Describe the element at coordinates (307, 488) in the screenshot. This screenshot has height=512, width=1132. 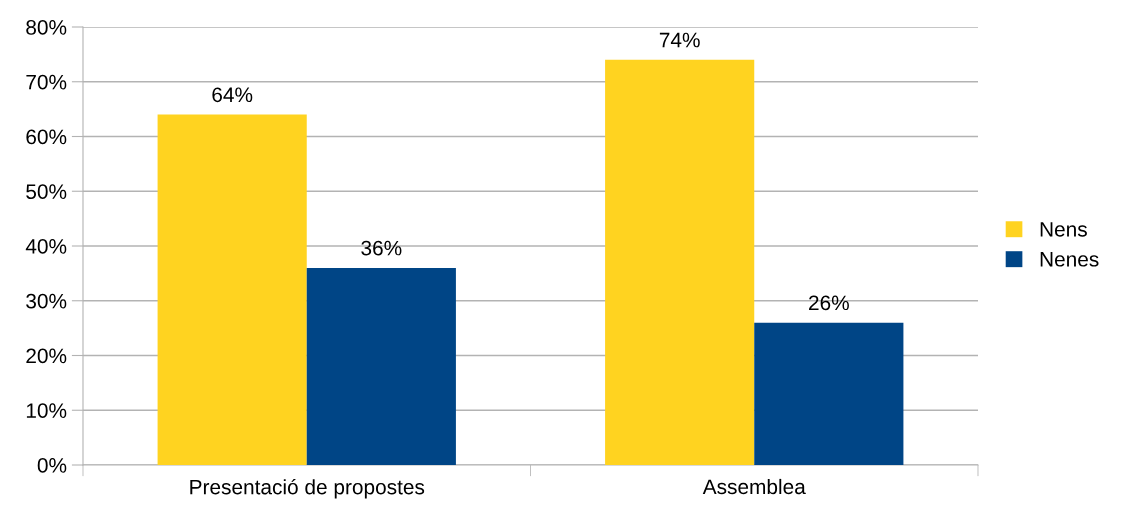
I see `x-tick-label: Presentació de propostes` at that location.